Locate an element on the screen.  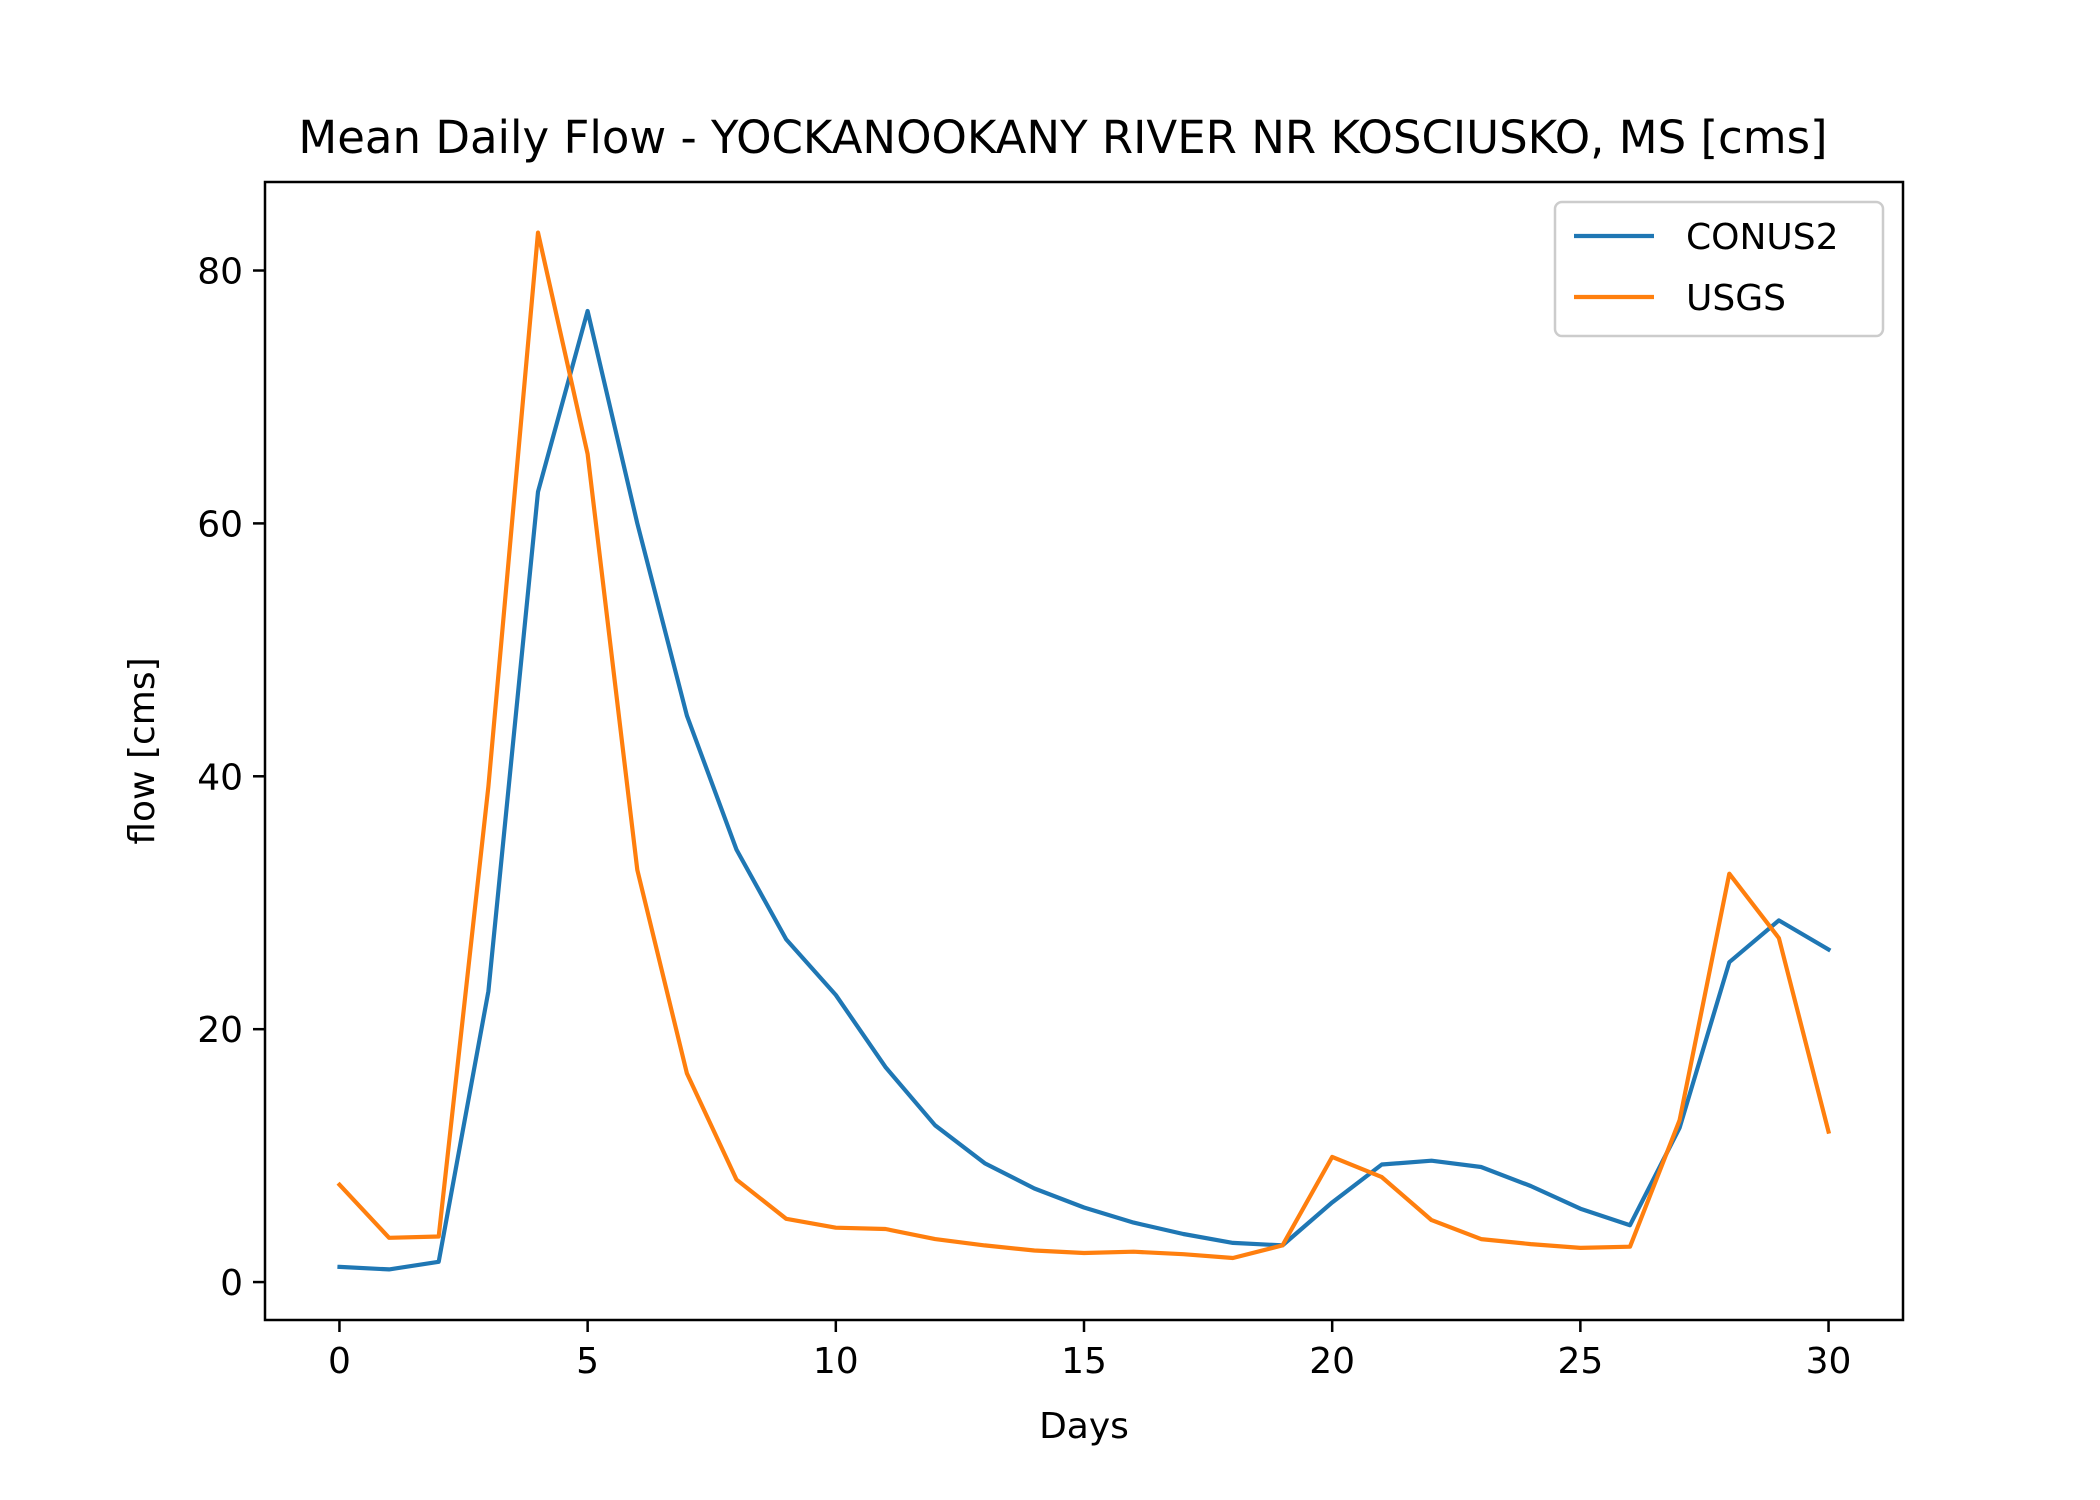
x-tick-label: 15 is located at coordinates (1084, 1361).